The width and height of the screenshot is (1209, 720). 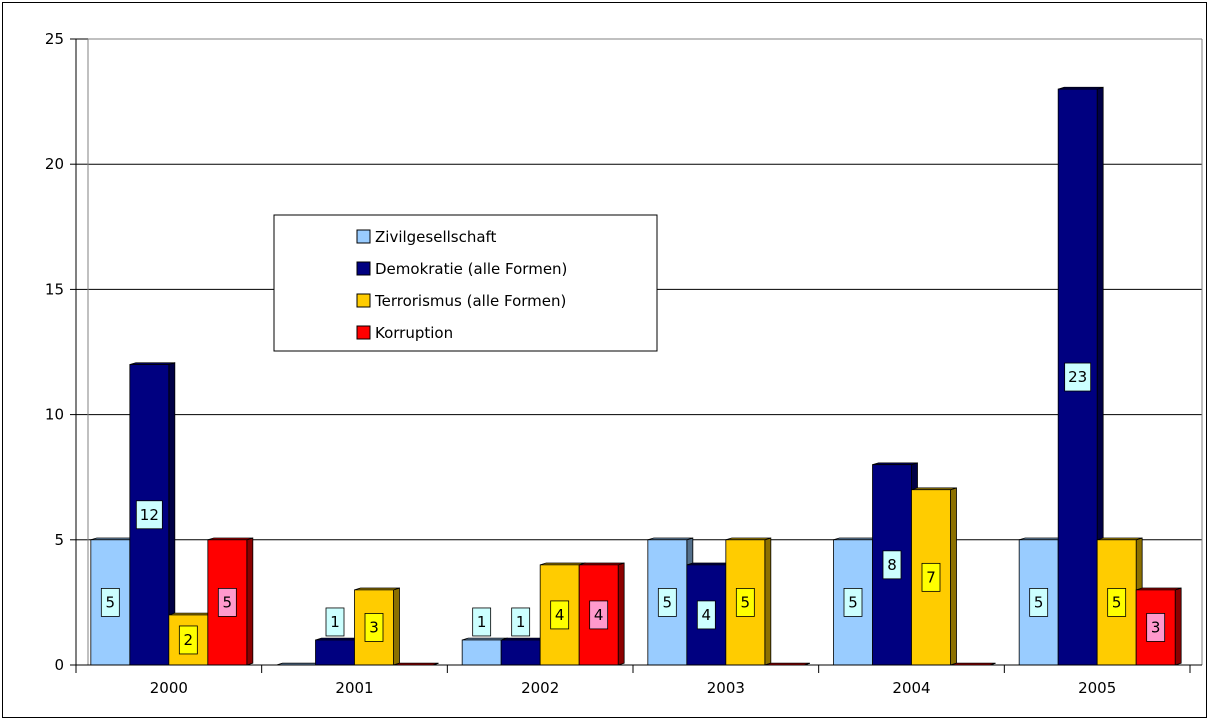 What do you see at coordinates (250, 601) in the screenshot?
I see `bar-side-korruption-2000` at bounding box center [250, 601].